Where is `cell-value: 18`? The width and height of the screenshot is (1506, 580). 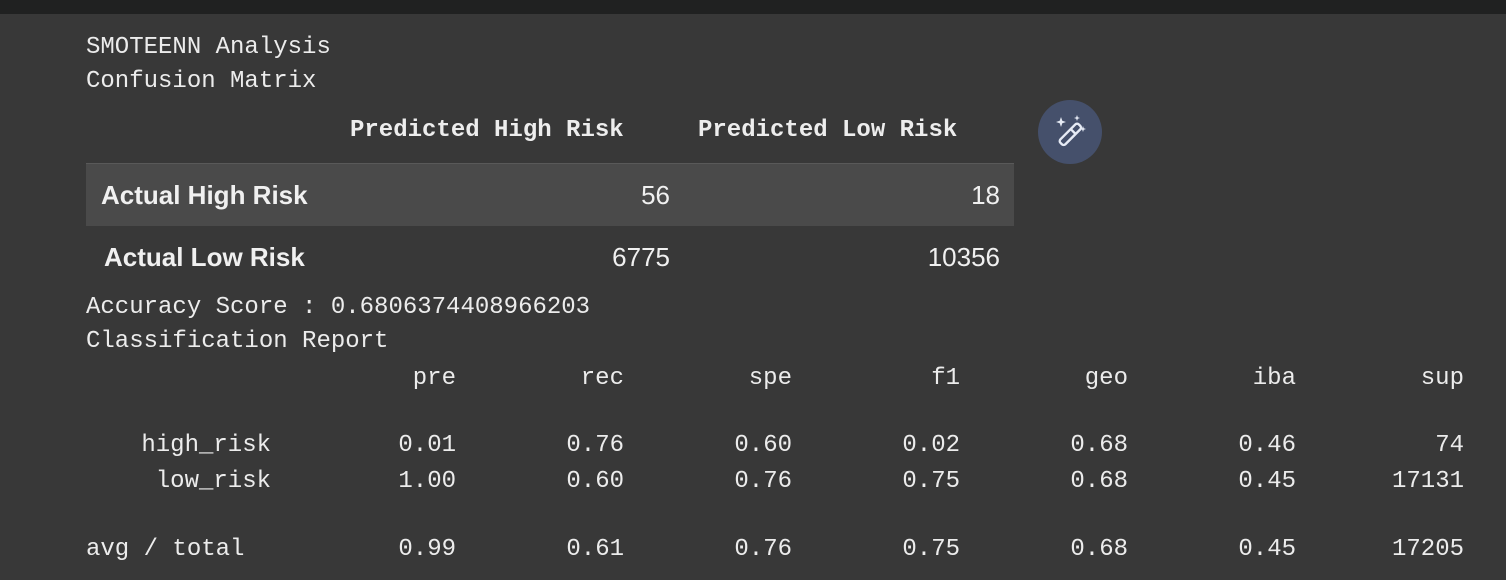 cell-value: 18 is located at coordinates (985, 195).